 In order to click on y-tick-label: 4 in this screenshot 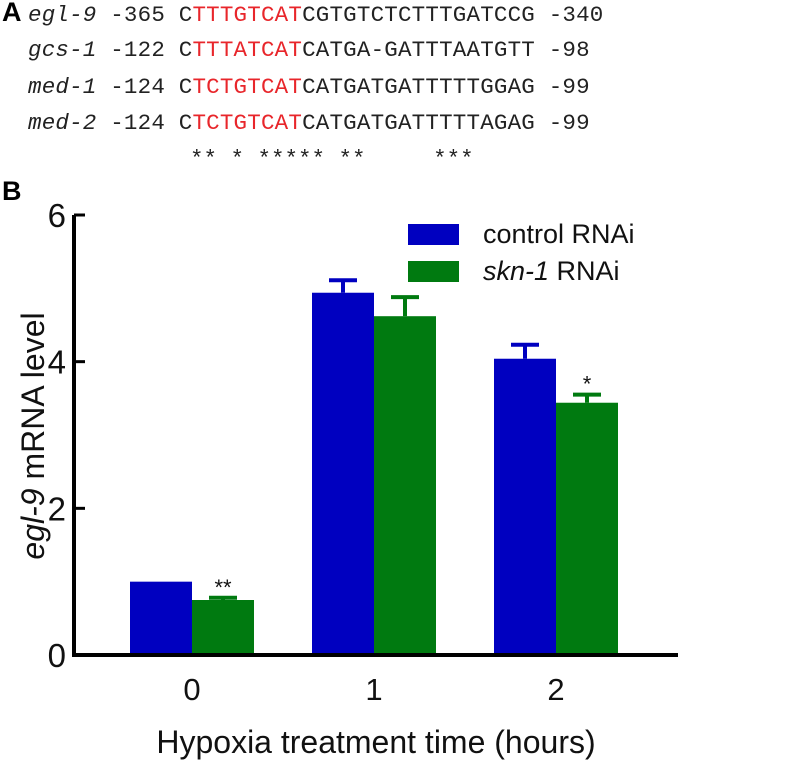, I will do `click(57, 362)`.